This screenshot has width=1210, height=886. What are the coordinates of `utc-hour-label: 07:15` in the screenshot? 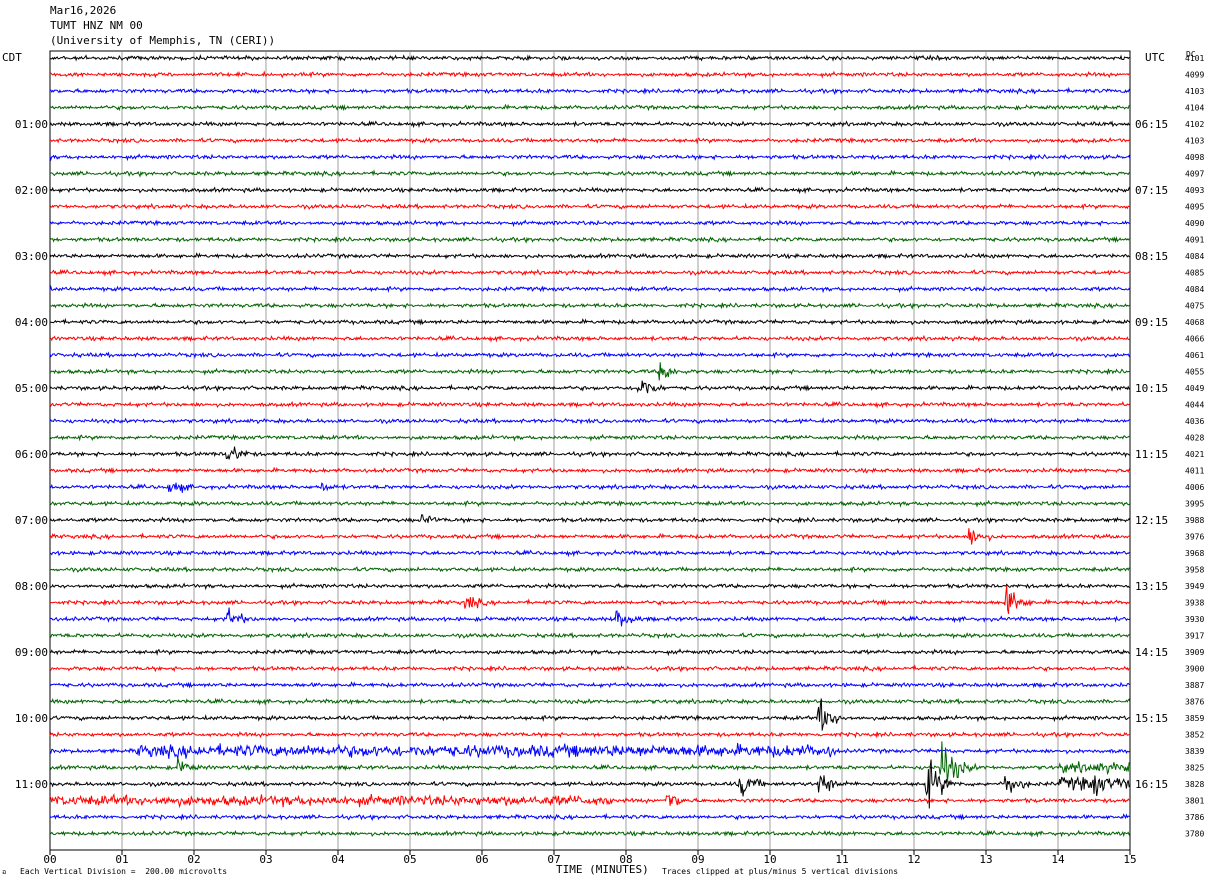 It's located at (1151, 190).